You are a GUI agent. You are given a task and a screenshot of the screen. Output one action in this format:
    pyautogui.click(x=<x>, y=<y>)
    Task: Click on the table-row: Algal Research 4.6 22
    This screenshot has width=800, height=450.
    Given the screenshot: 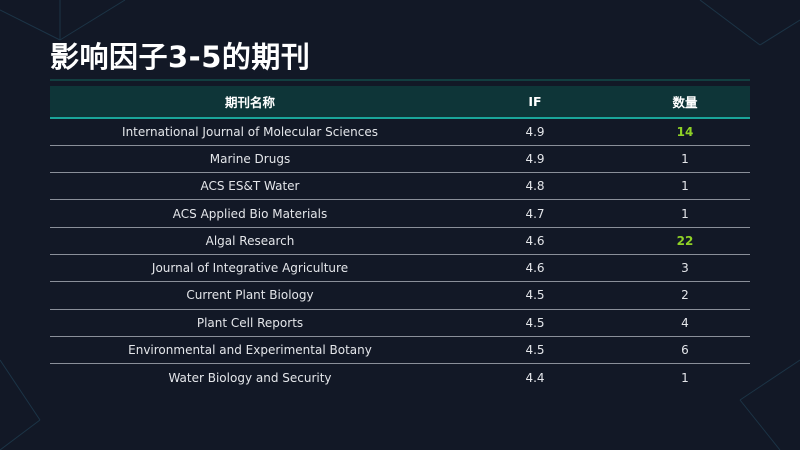 What is the action you would take?
    pyautogui.click(x=400, y=241)
    